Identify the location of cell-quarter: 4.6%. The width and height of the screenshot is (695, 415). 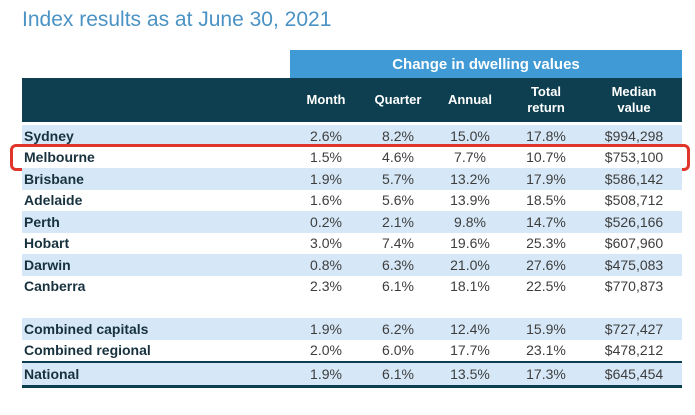
(398, 157).